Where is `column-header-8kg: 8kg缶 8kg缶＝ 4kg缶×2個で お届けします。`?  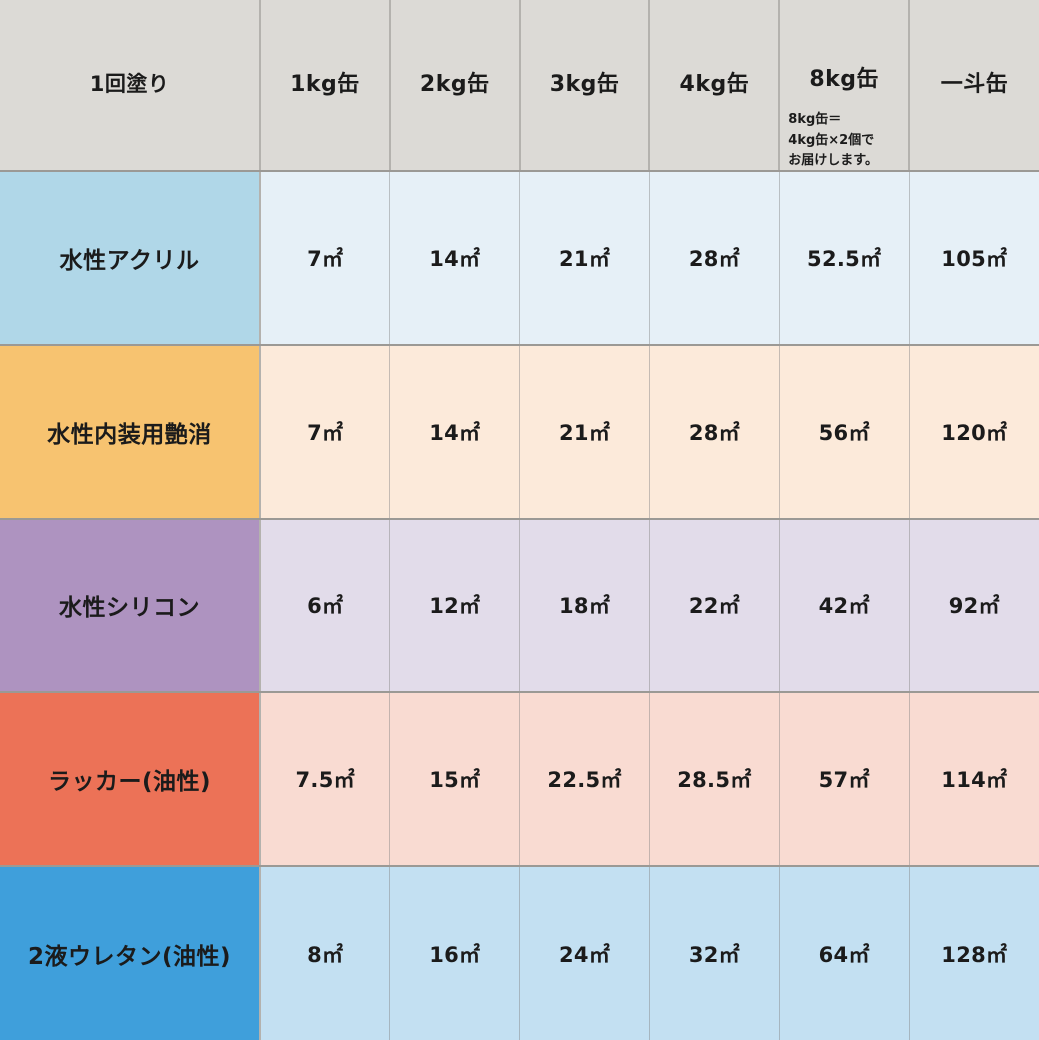
column-header-8kg: 8kg缶 8kg缶＝ 4kg缶×2個で お届けします。 is located at coordinates (845, 86).